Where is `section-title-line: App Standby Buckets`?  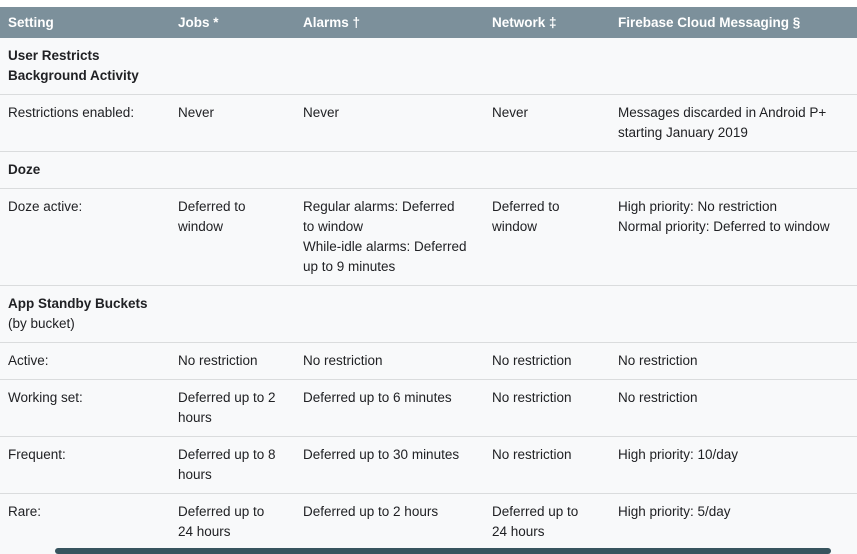 section-title-line: App Standby Buckets is located at coordinates (78, 303).